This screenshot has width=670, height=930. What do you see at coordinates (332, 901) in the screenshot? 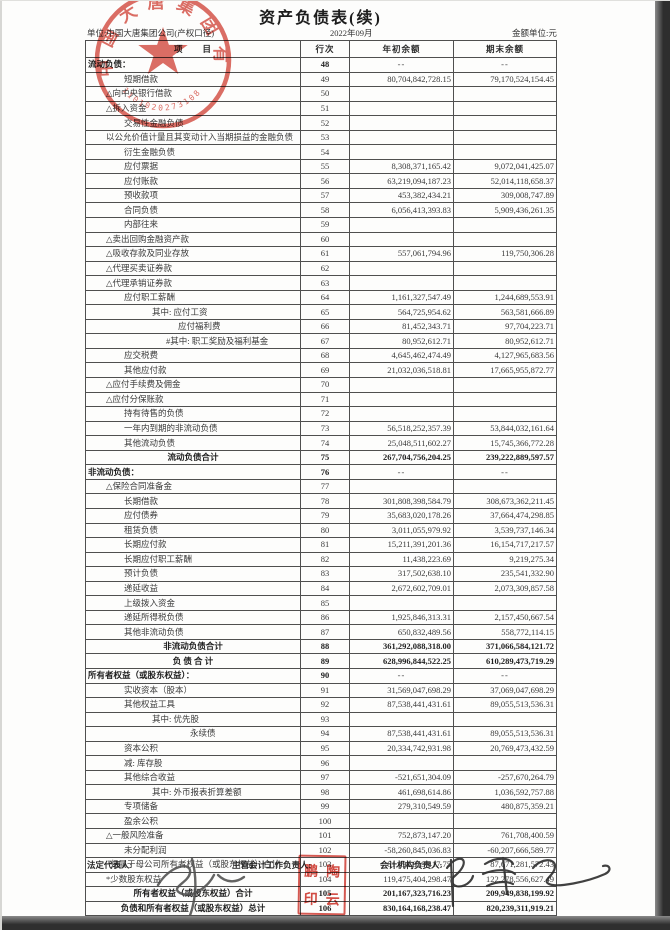
I see `seal-char: 云` at bounding box center [332, 901].